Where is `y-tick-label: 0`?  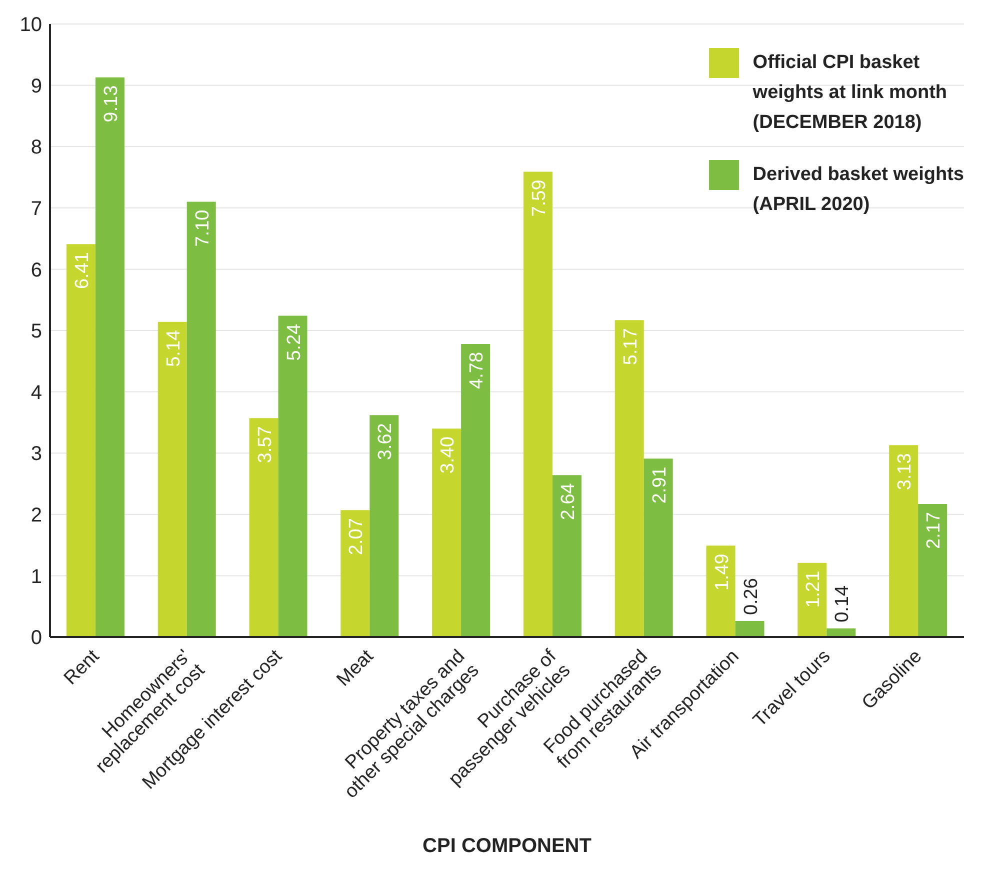 y-tick-label: 0 is located at coordinates (36, 638).